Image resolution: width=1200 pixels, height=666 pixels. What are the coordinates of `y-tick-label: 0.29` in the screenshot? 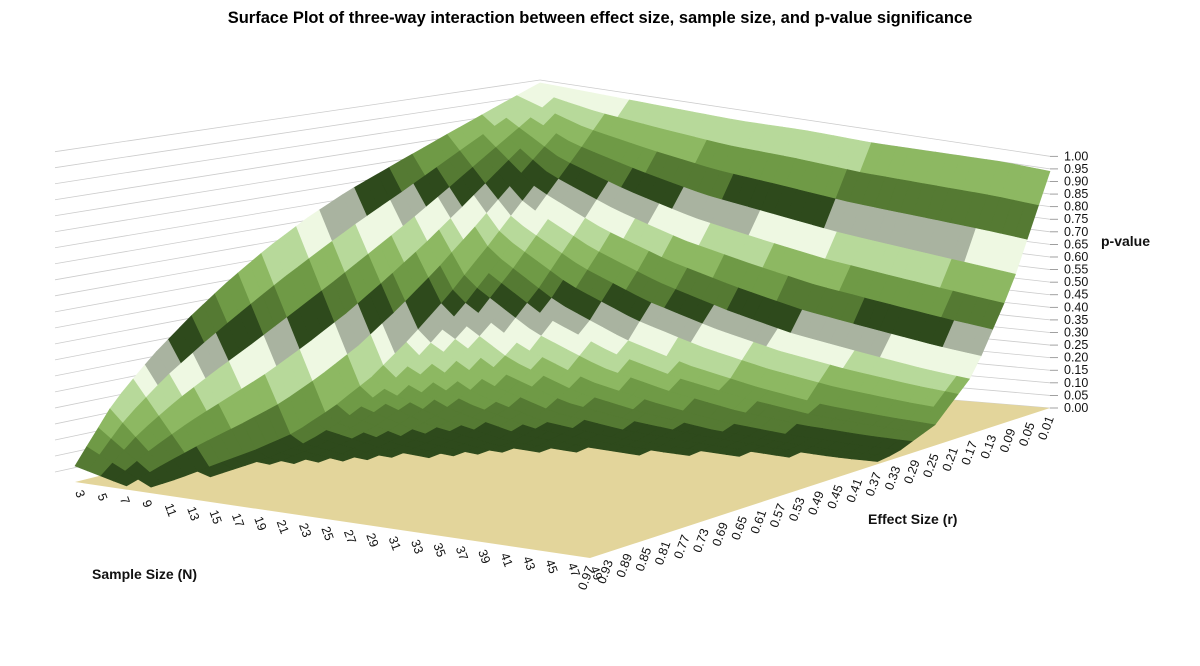 It's located at (911, 472).